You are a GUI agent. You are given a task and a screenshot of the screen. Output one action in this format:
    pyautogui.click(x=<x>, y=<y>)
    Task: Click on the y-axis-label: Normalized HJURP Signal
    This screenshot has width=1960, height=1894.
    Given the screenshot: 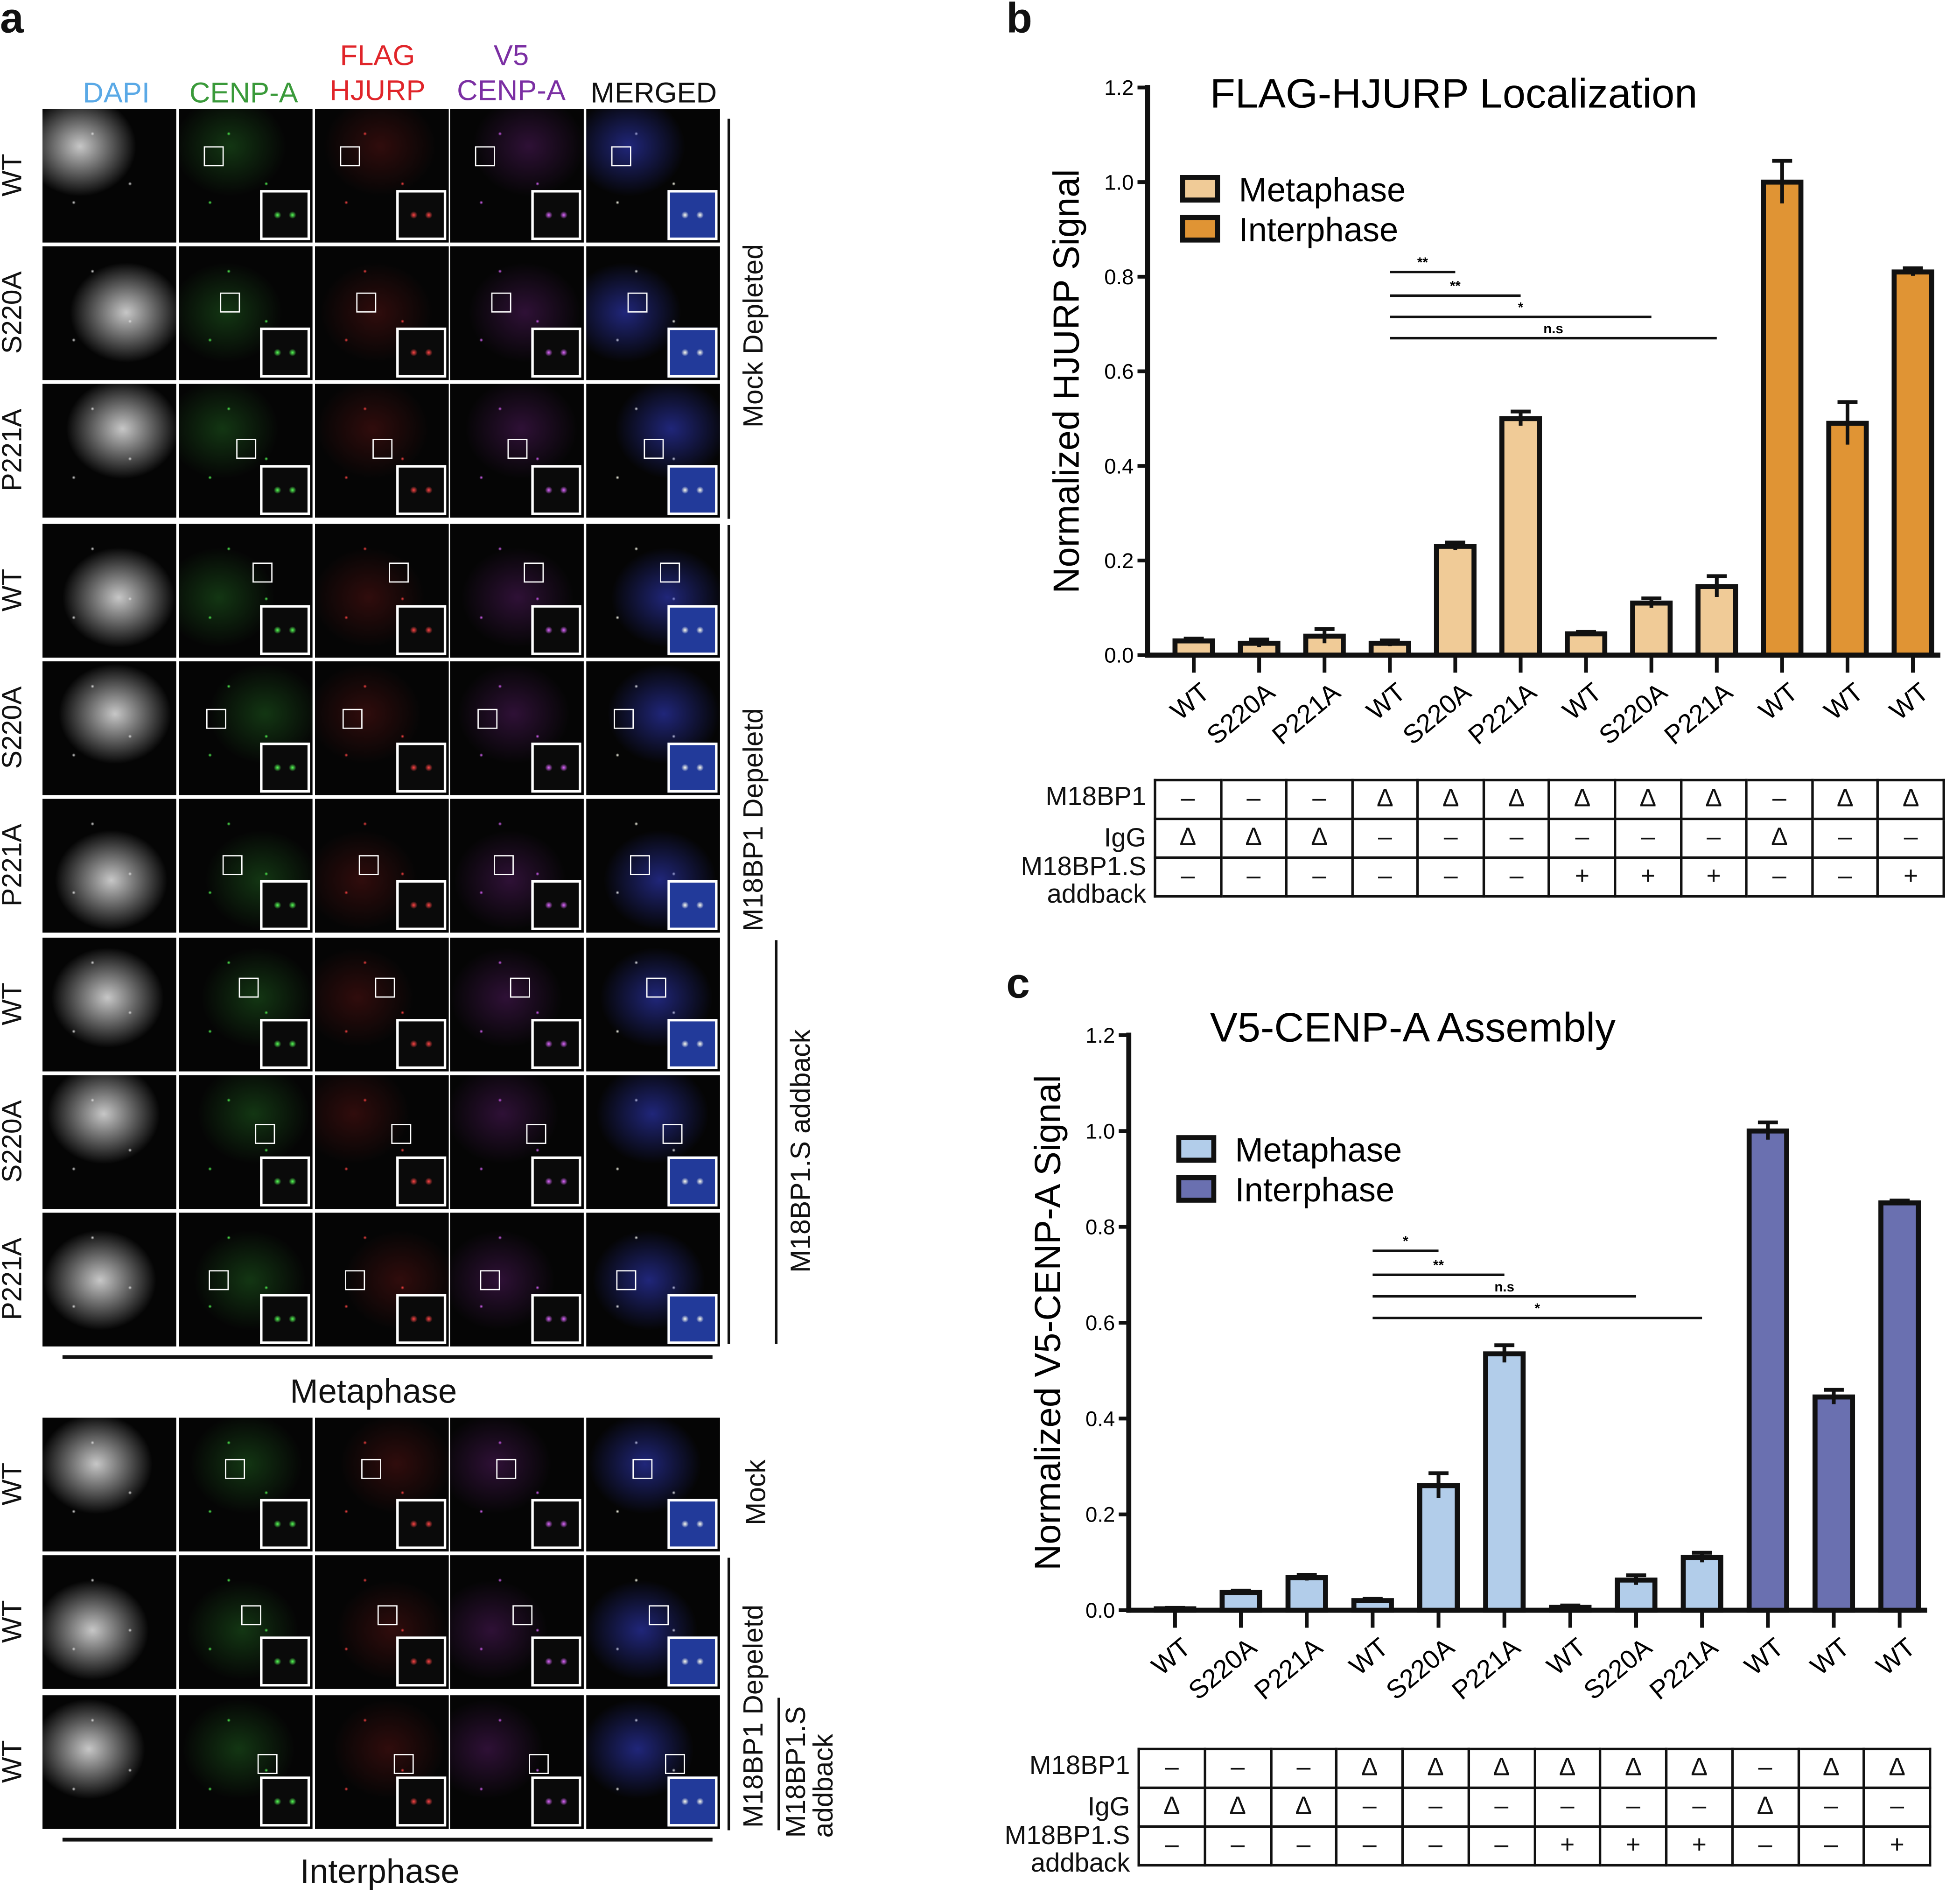 What is the action you would take?
    pyautogui.click(x=1067, y=381)
    